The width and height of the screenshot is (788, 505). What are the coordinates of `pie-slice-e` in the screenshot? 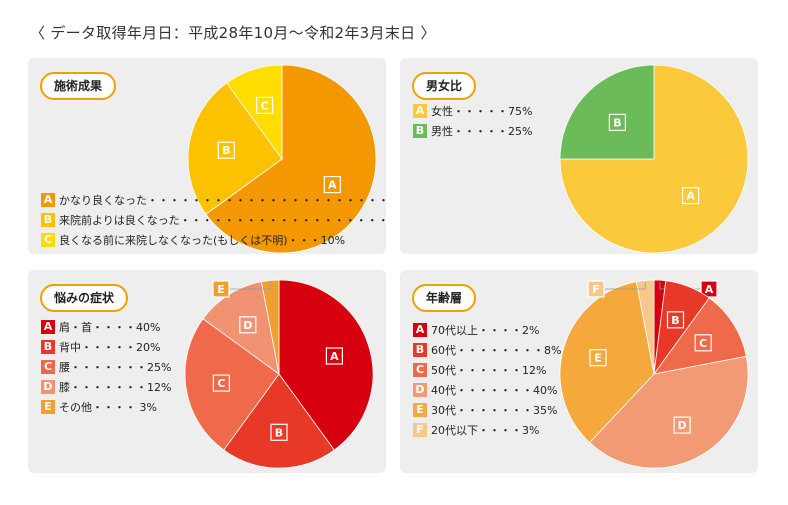 It's located at (270, 327).